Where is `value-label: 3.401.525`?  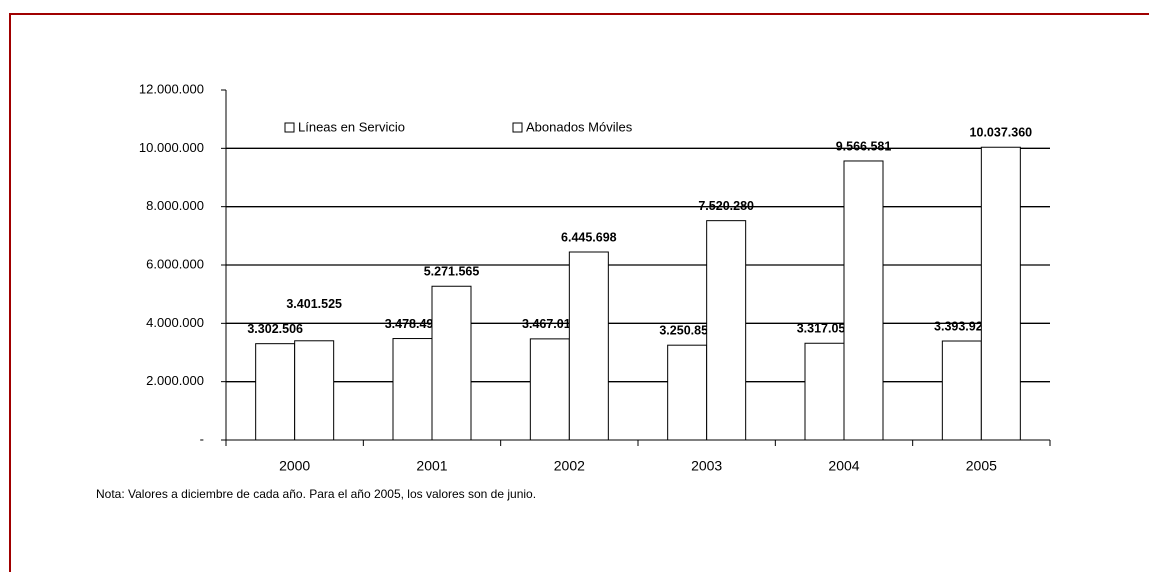
value-label: 3.401.525 is located at coordinates (314, 304).